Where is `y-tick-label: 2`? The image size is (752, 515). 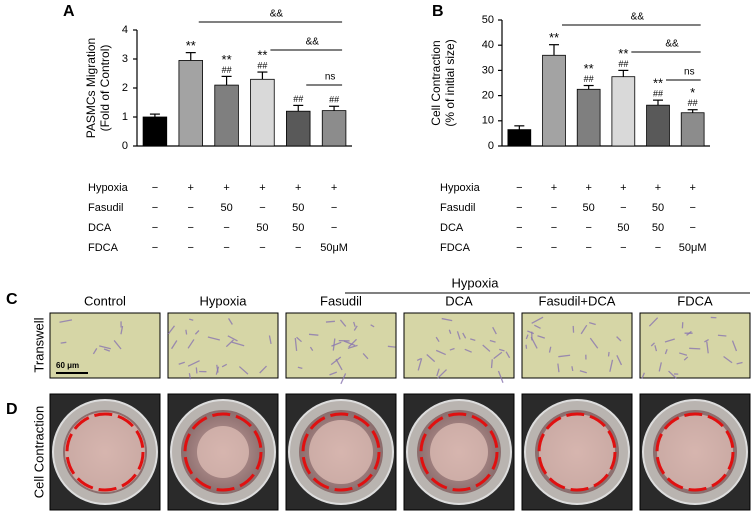 y-tick-label: 2 is located at coordinates (125, 88).